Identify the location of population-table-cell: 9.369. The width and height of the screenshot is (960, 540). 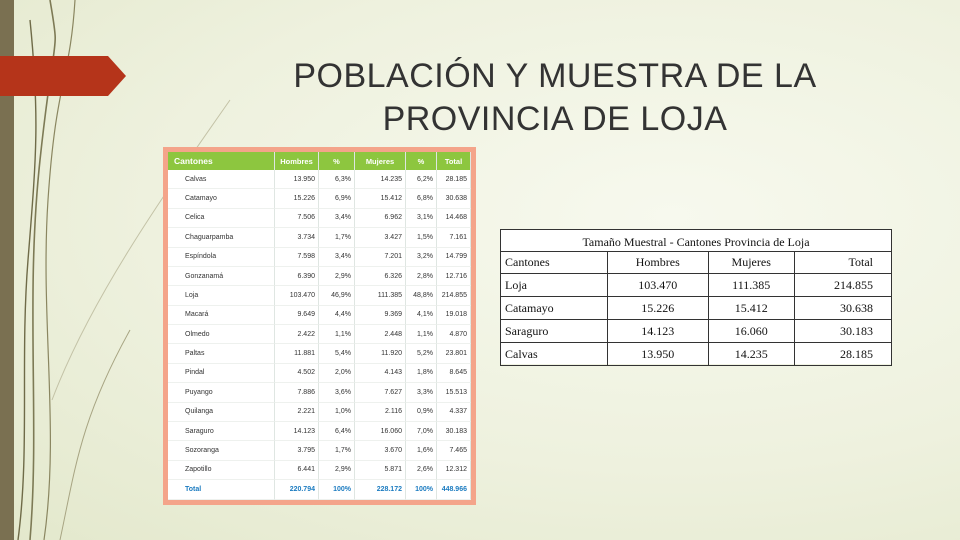
(380, 315).